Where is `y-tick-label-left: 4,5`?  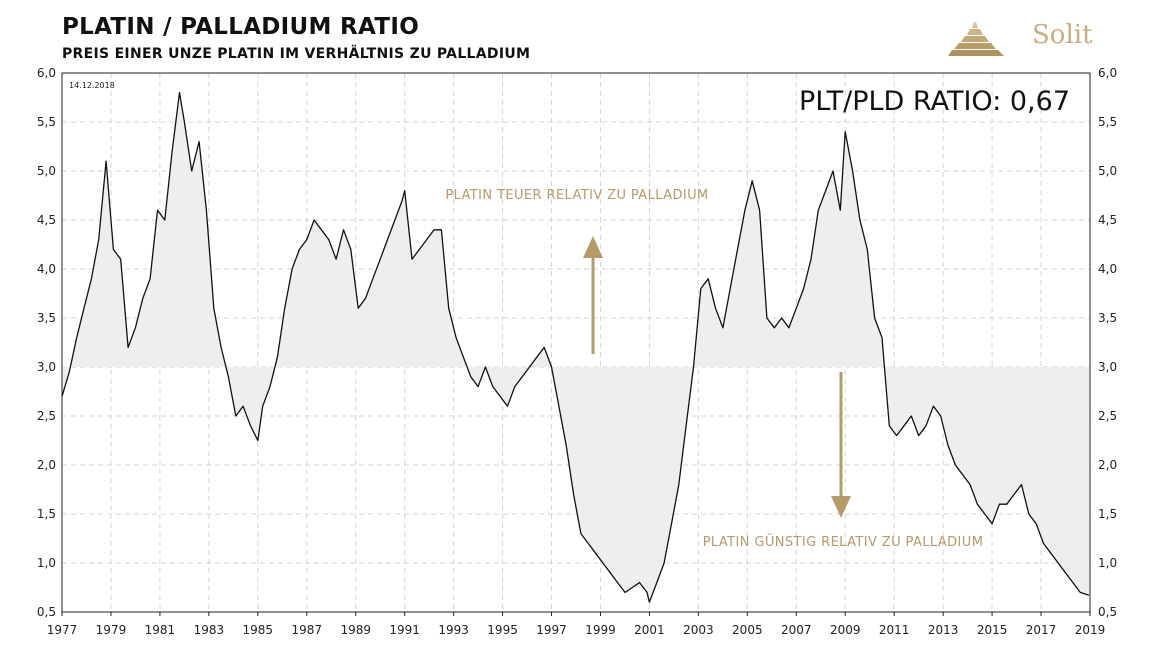
y-tick-label-left: 4,5 is located at coordinates (46, 220).